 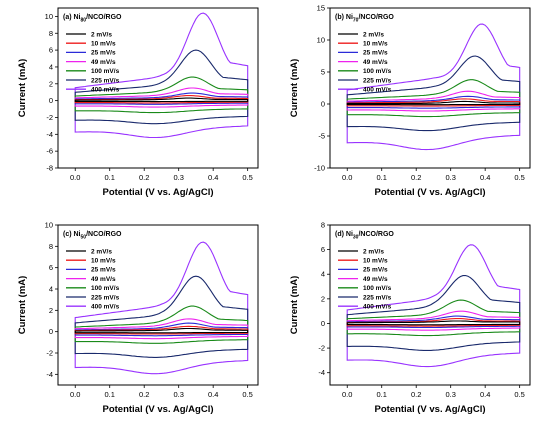 I want to click on panel-title: (c) Ni50/NCO/RGO, so click(x=92, y=236).